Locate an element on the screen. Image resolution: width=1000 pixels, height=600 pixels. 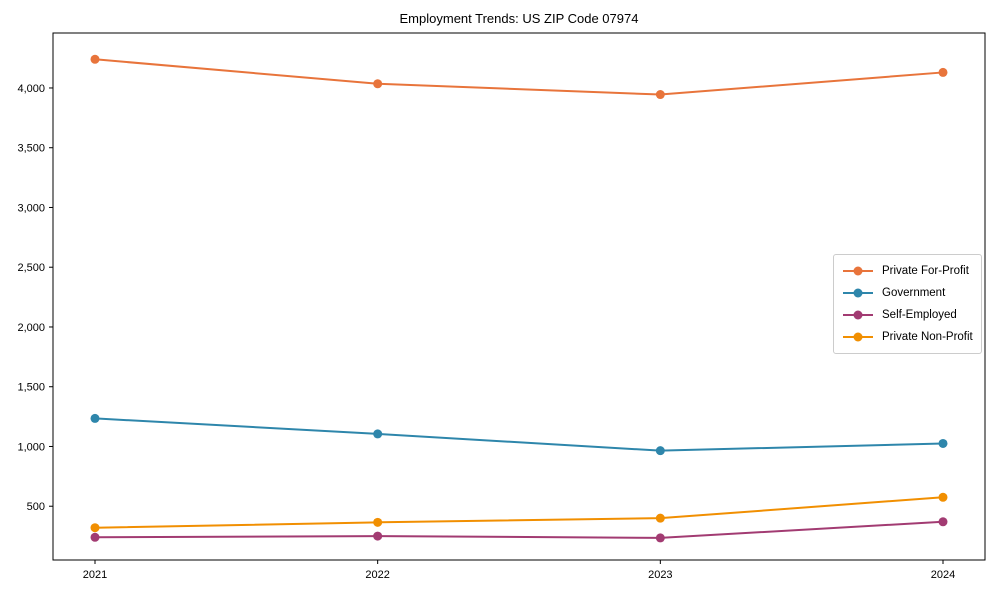
x-tick-label: 2021 is located at coordinates (95, 575).